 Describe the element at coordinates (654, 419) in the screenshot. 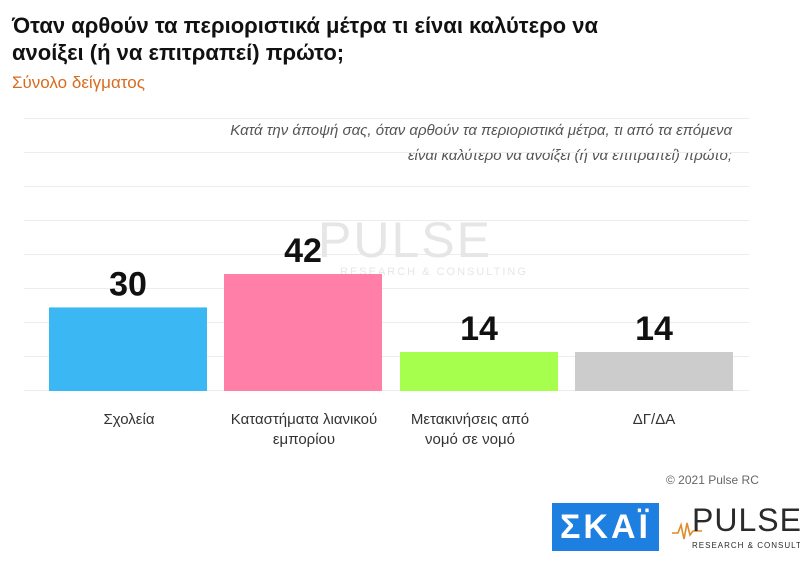

I see `category-label: ΔΓ/ΔΑ` at that location.